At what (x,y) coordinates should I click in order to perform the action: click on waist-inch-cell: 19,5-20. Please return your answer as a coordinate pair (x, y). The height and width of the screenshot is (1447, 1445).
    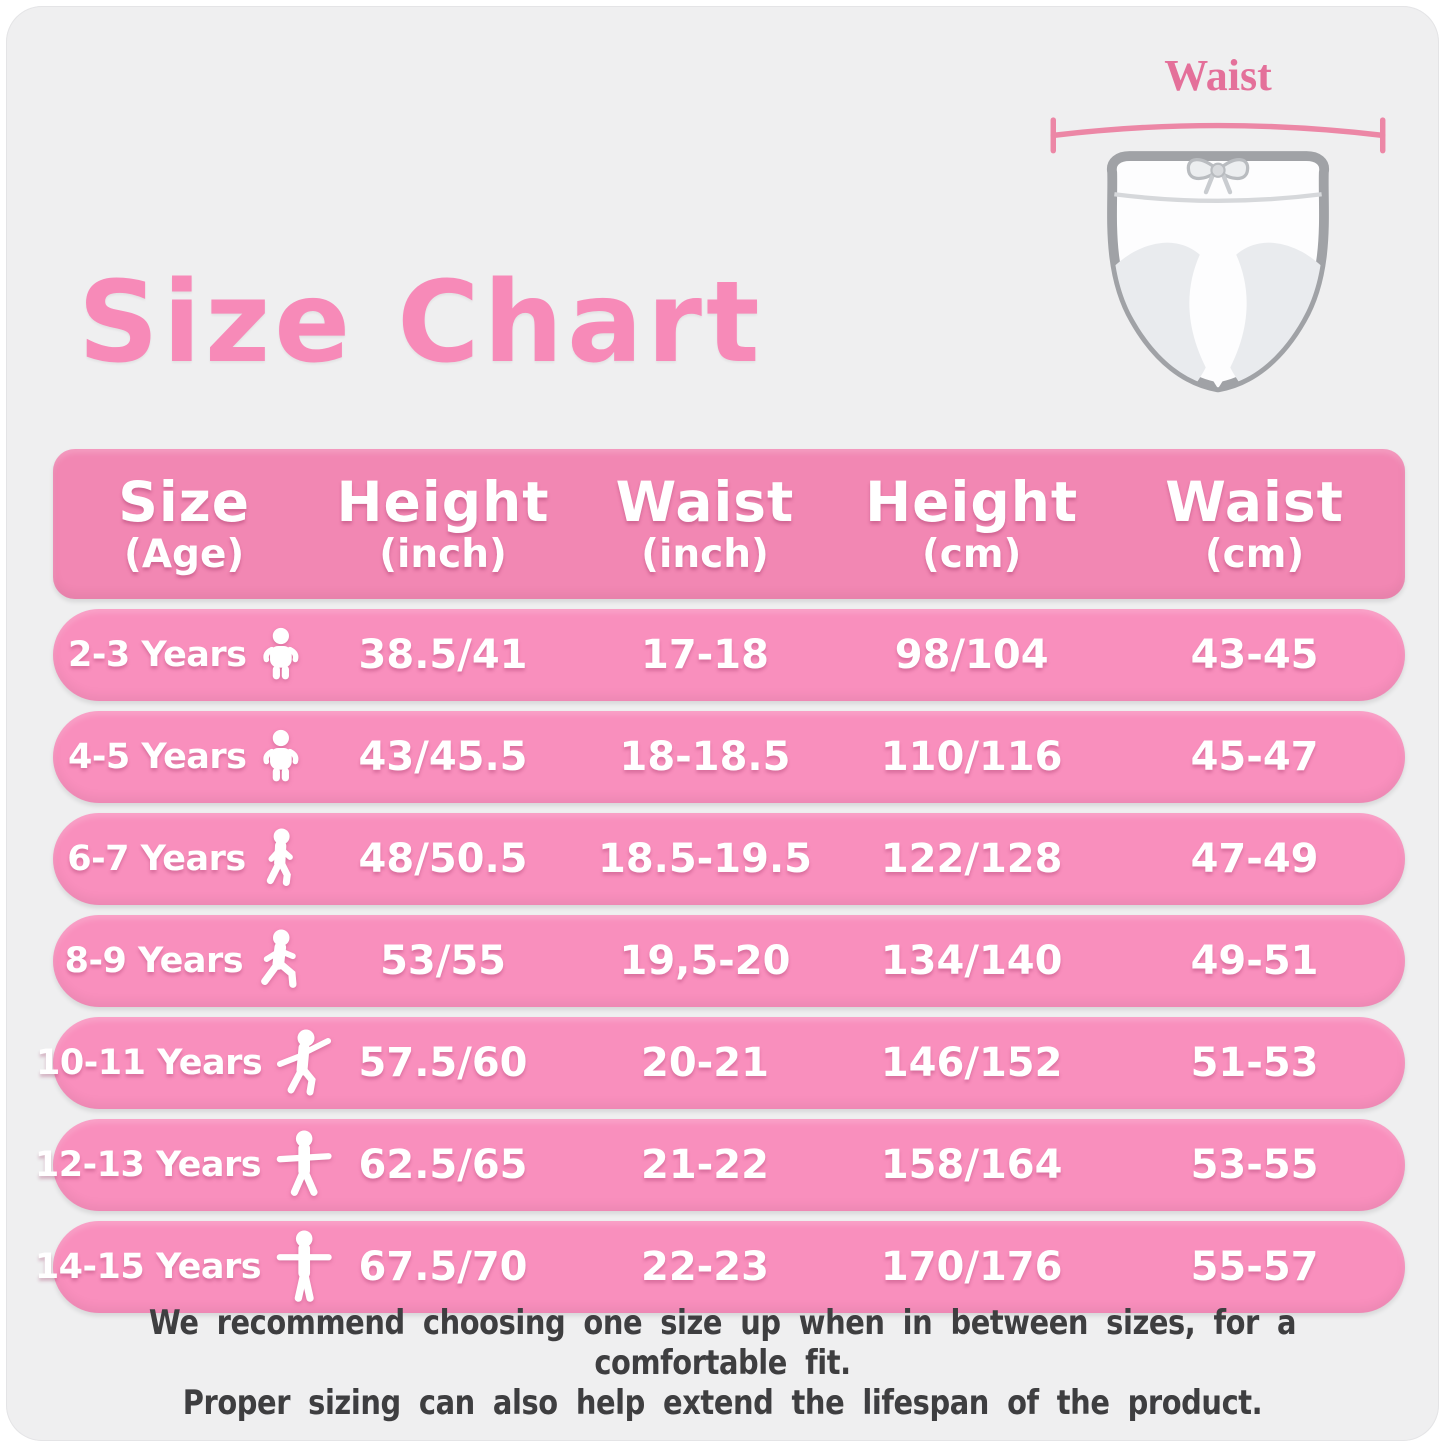
    Looking at the image, I should click on (705, 961).